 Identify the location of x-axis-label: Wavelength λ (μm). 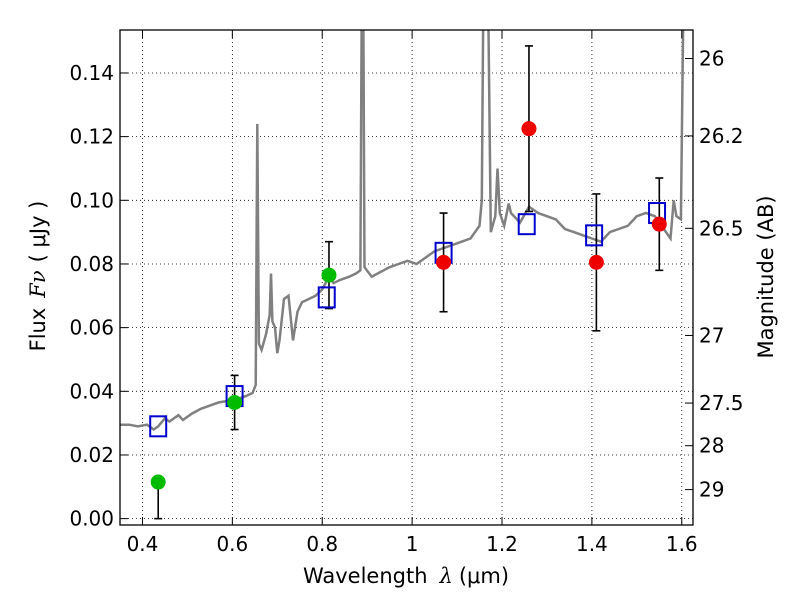
(406, 576).